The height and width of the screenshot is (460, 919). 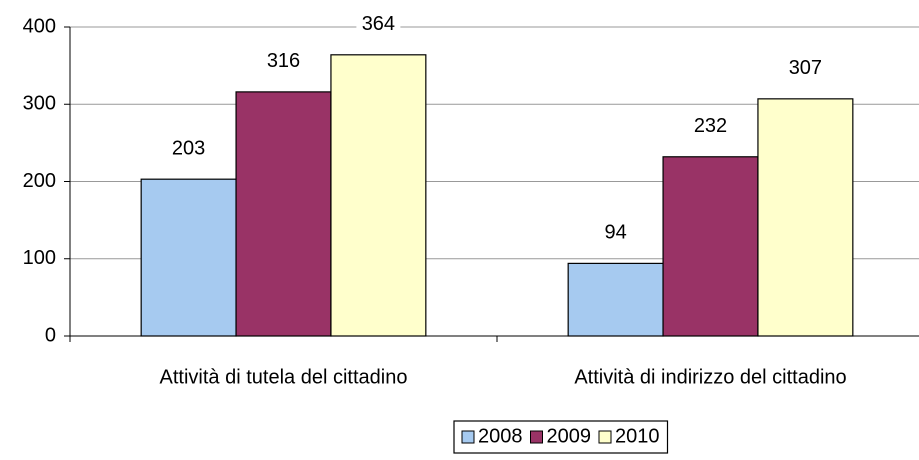 What do you see at coordinates (500, 436) in the screenshot?
I see `legend-label: 2008` at bounding box center [500, 436].